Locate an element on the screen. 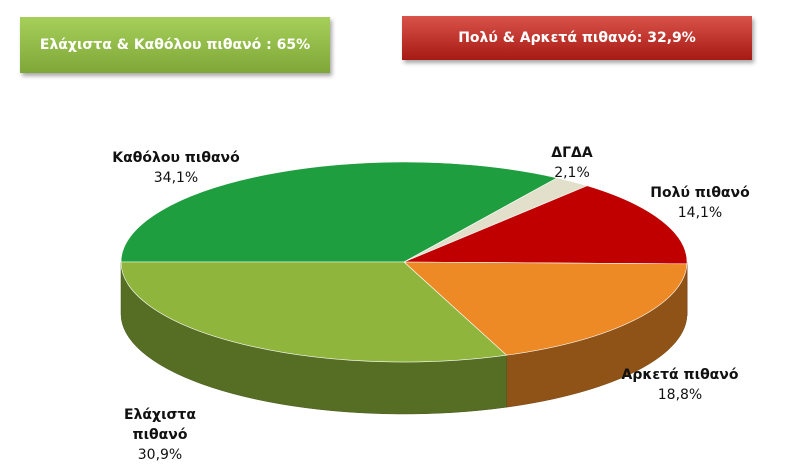 The width and height of the screenshot is (809, 470). slice-label: Καθόλου πιθανό 34,1% is located at coordinates (176, 168).